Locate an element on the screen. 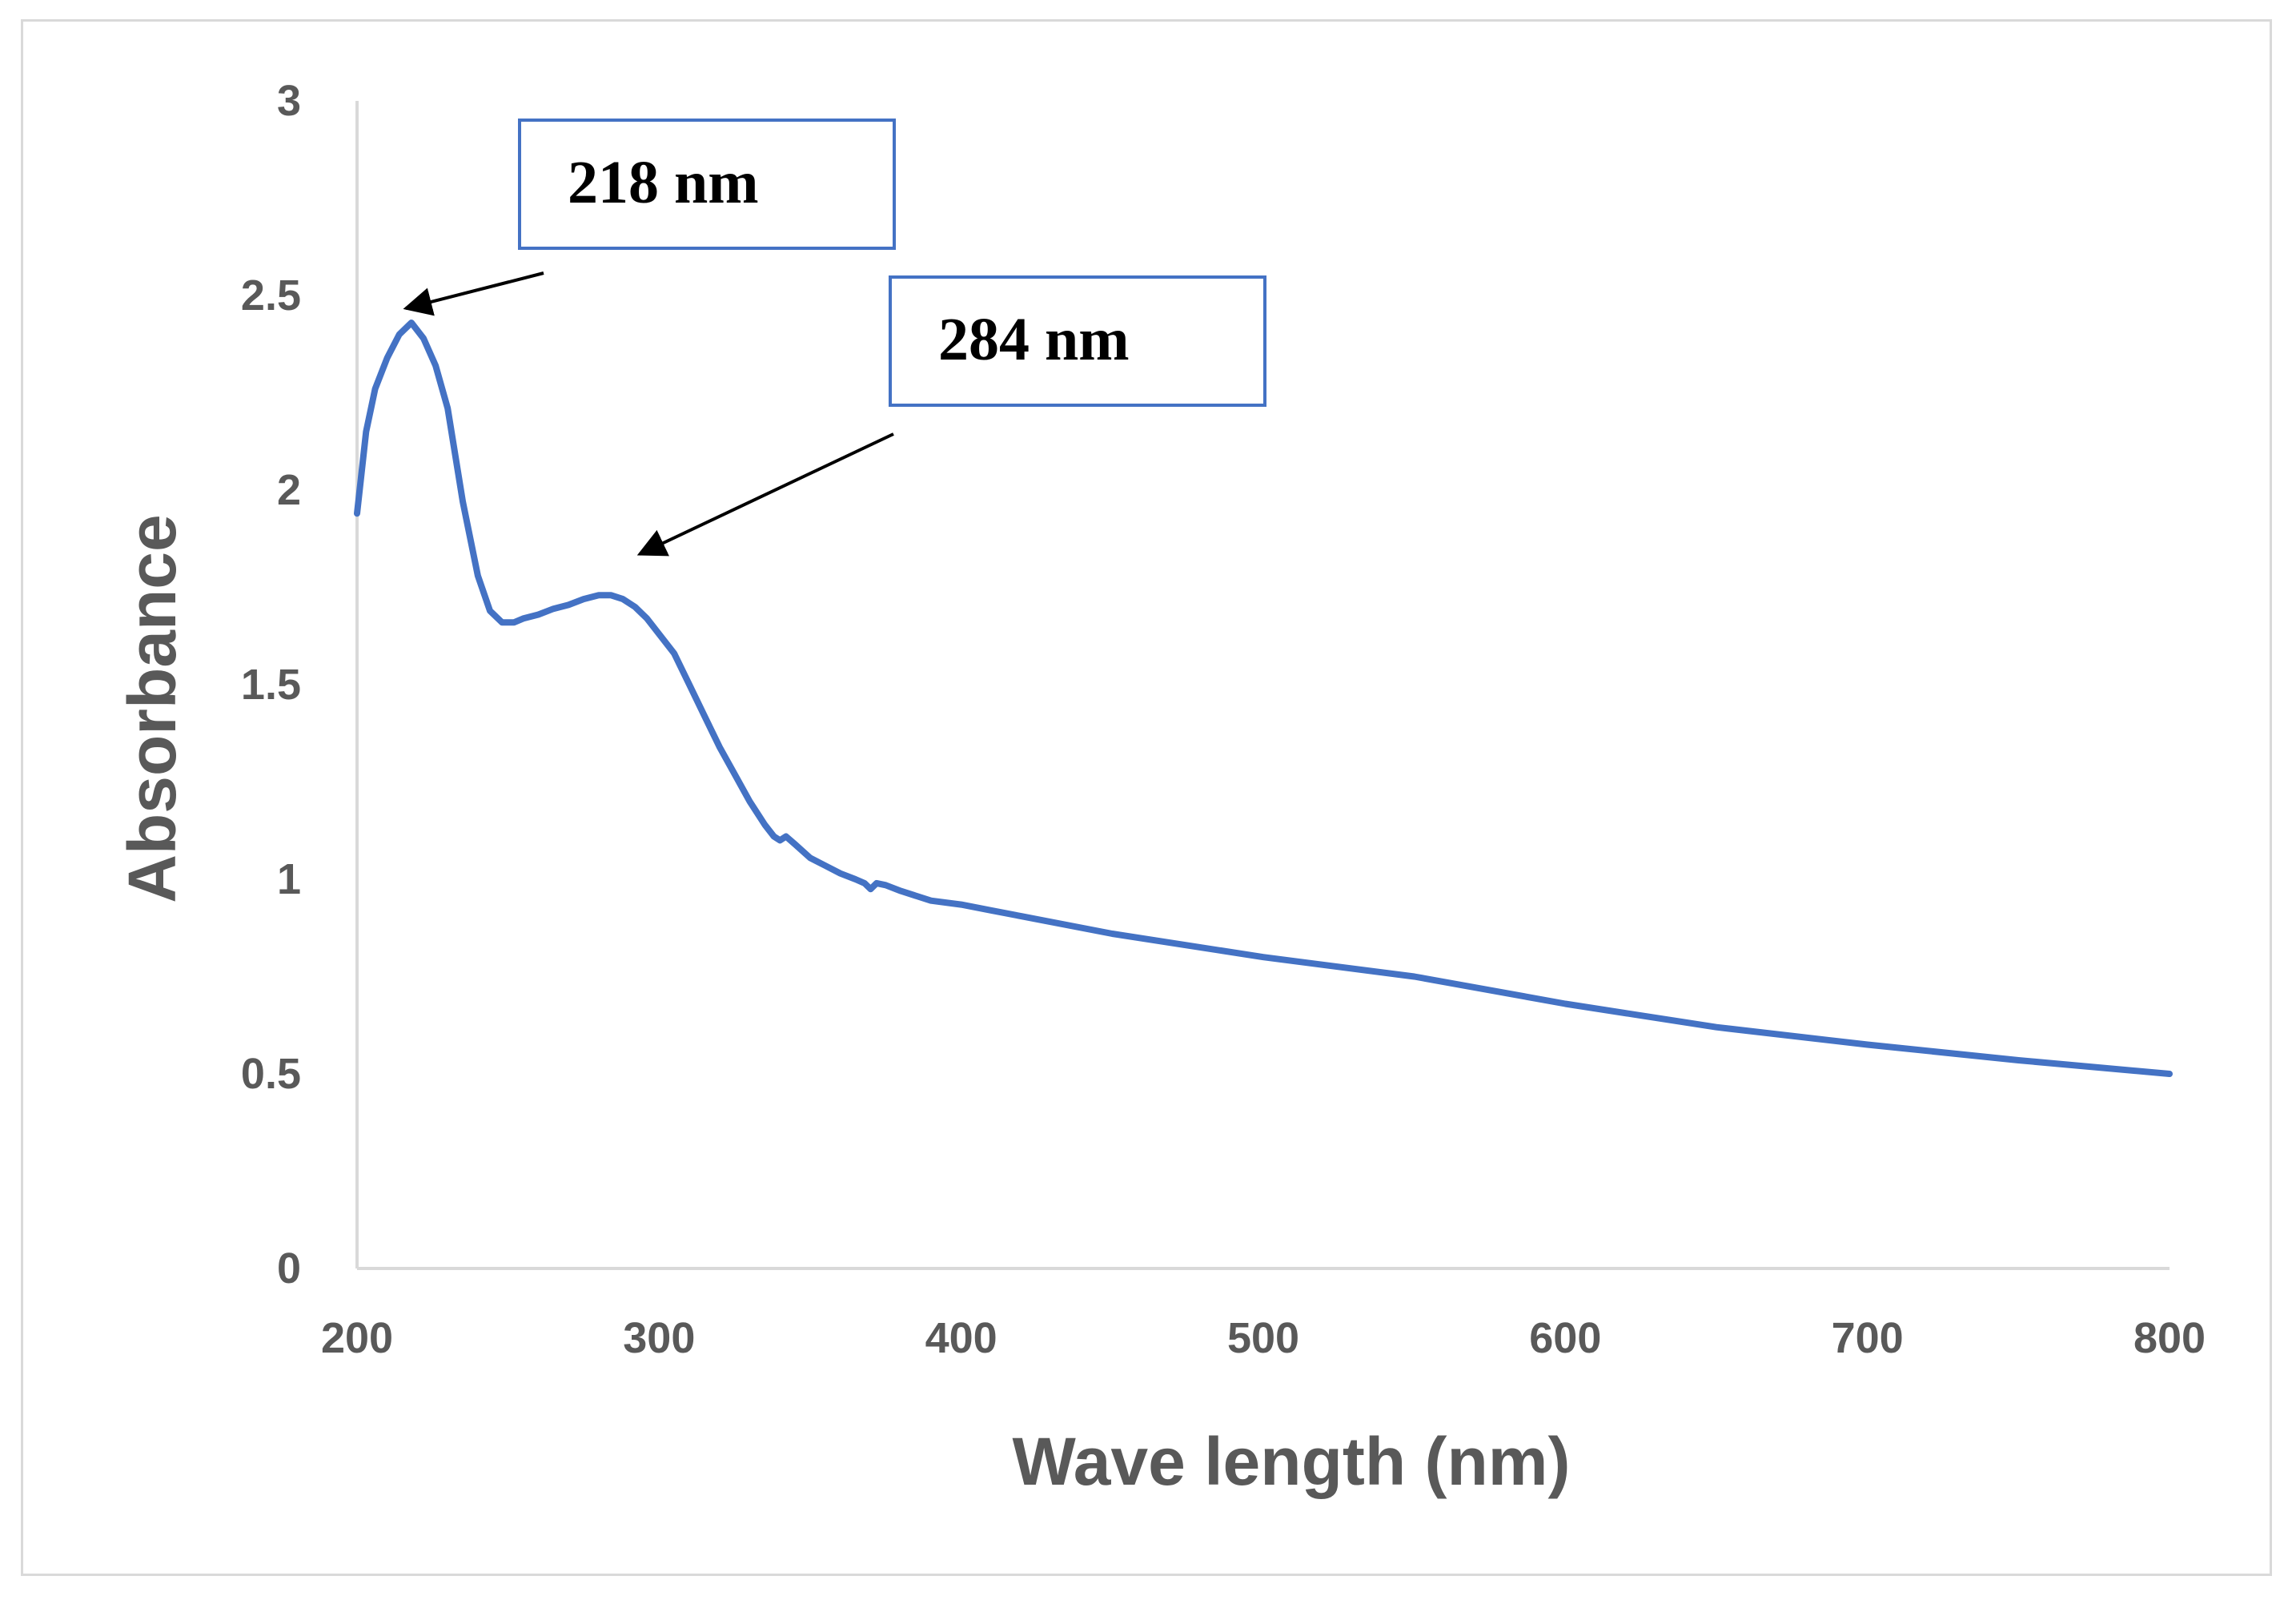 The height and width of the screenshot is (1600, 2296). y-tick-label: 2 is located at coordinates (289, 490).